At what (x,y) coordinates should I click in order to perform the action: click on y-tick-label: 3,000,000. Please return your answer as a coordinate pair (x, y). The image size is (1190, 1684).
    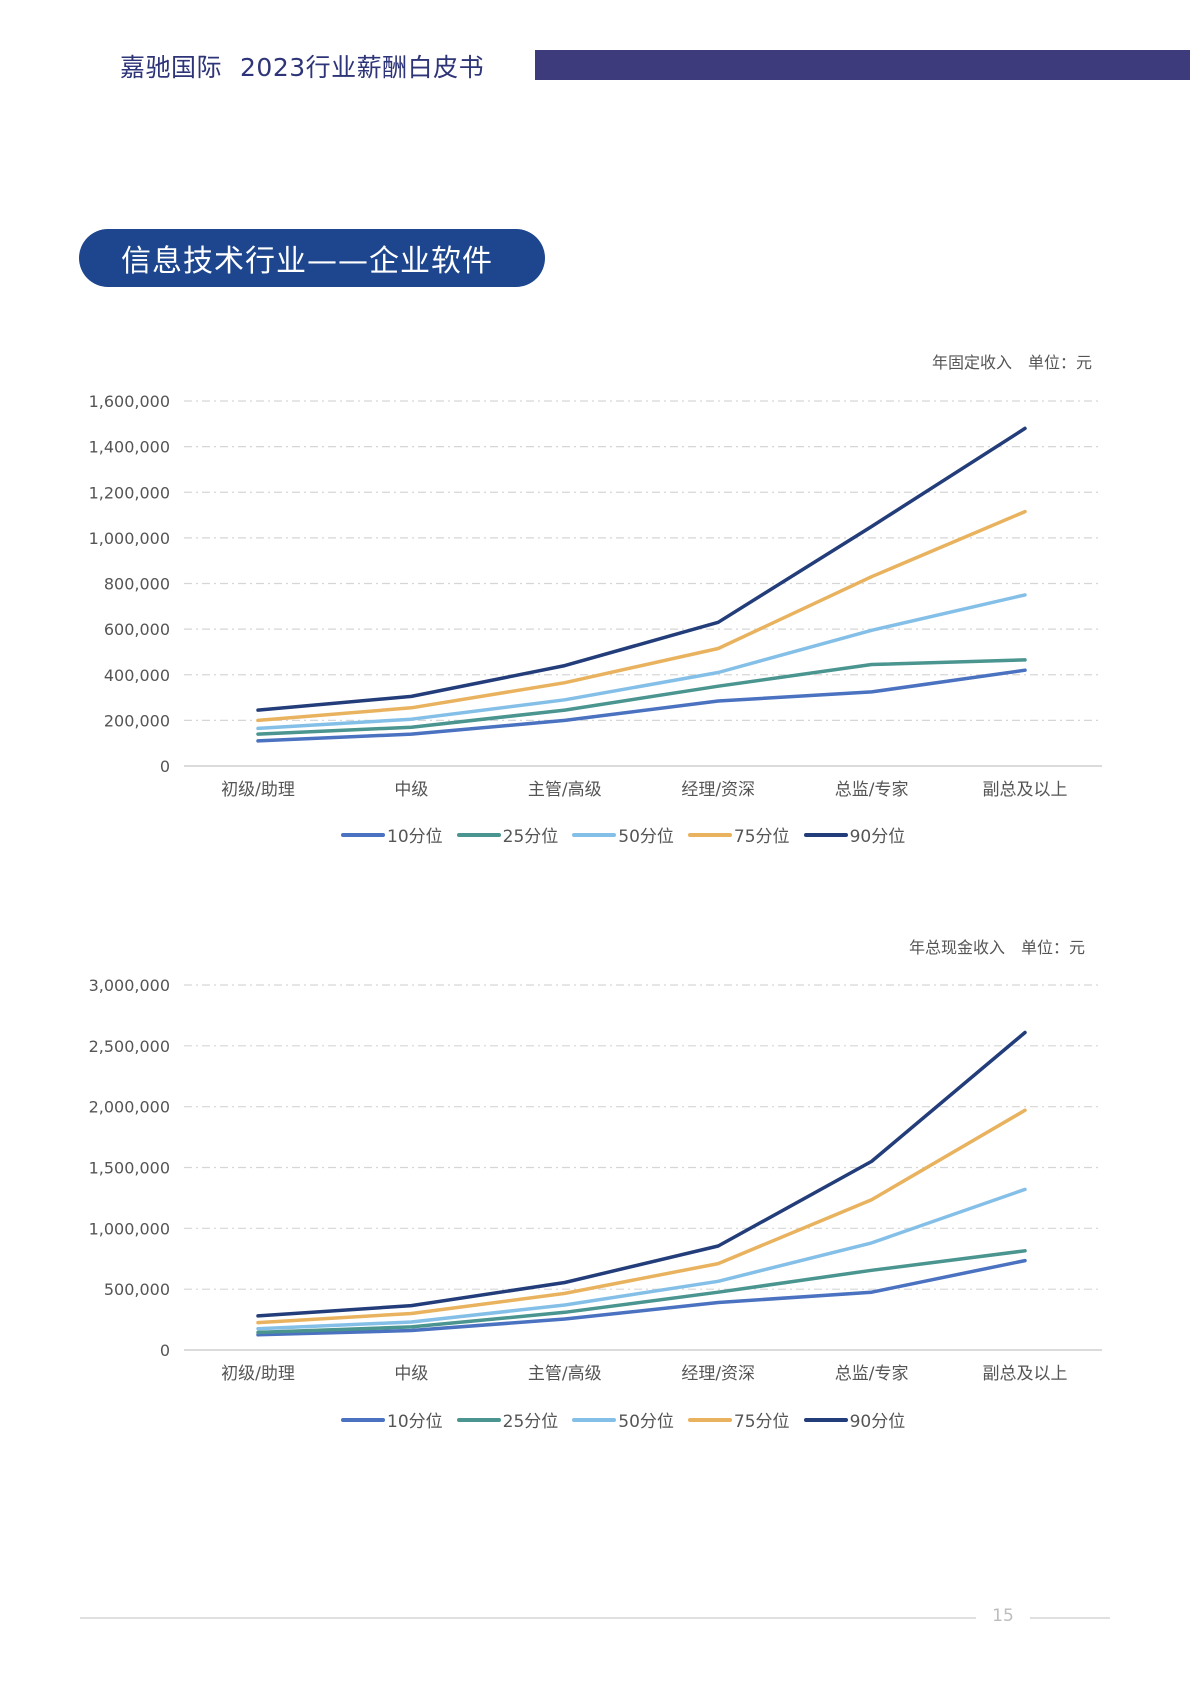
    Looking at the image, I should click on (129, 985).